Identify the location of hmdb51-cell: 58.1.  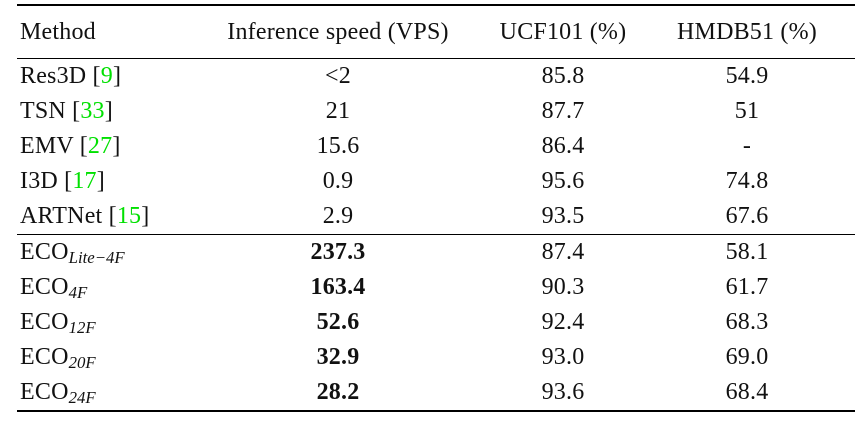
(747, 252).